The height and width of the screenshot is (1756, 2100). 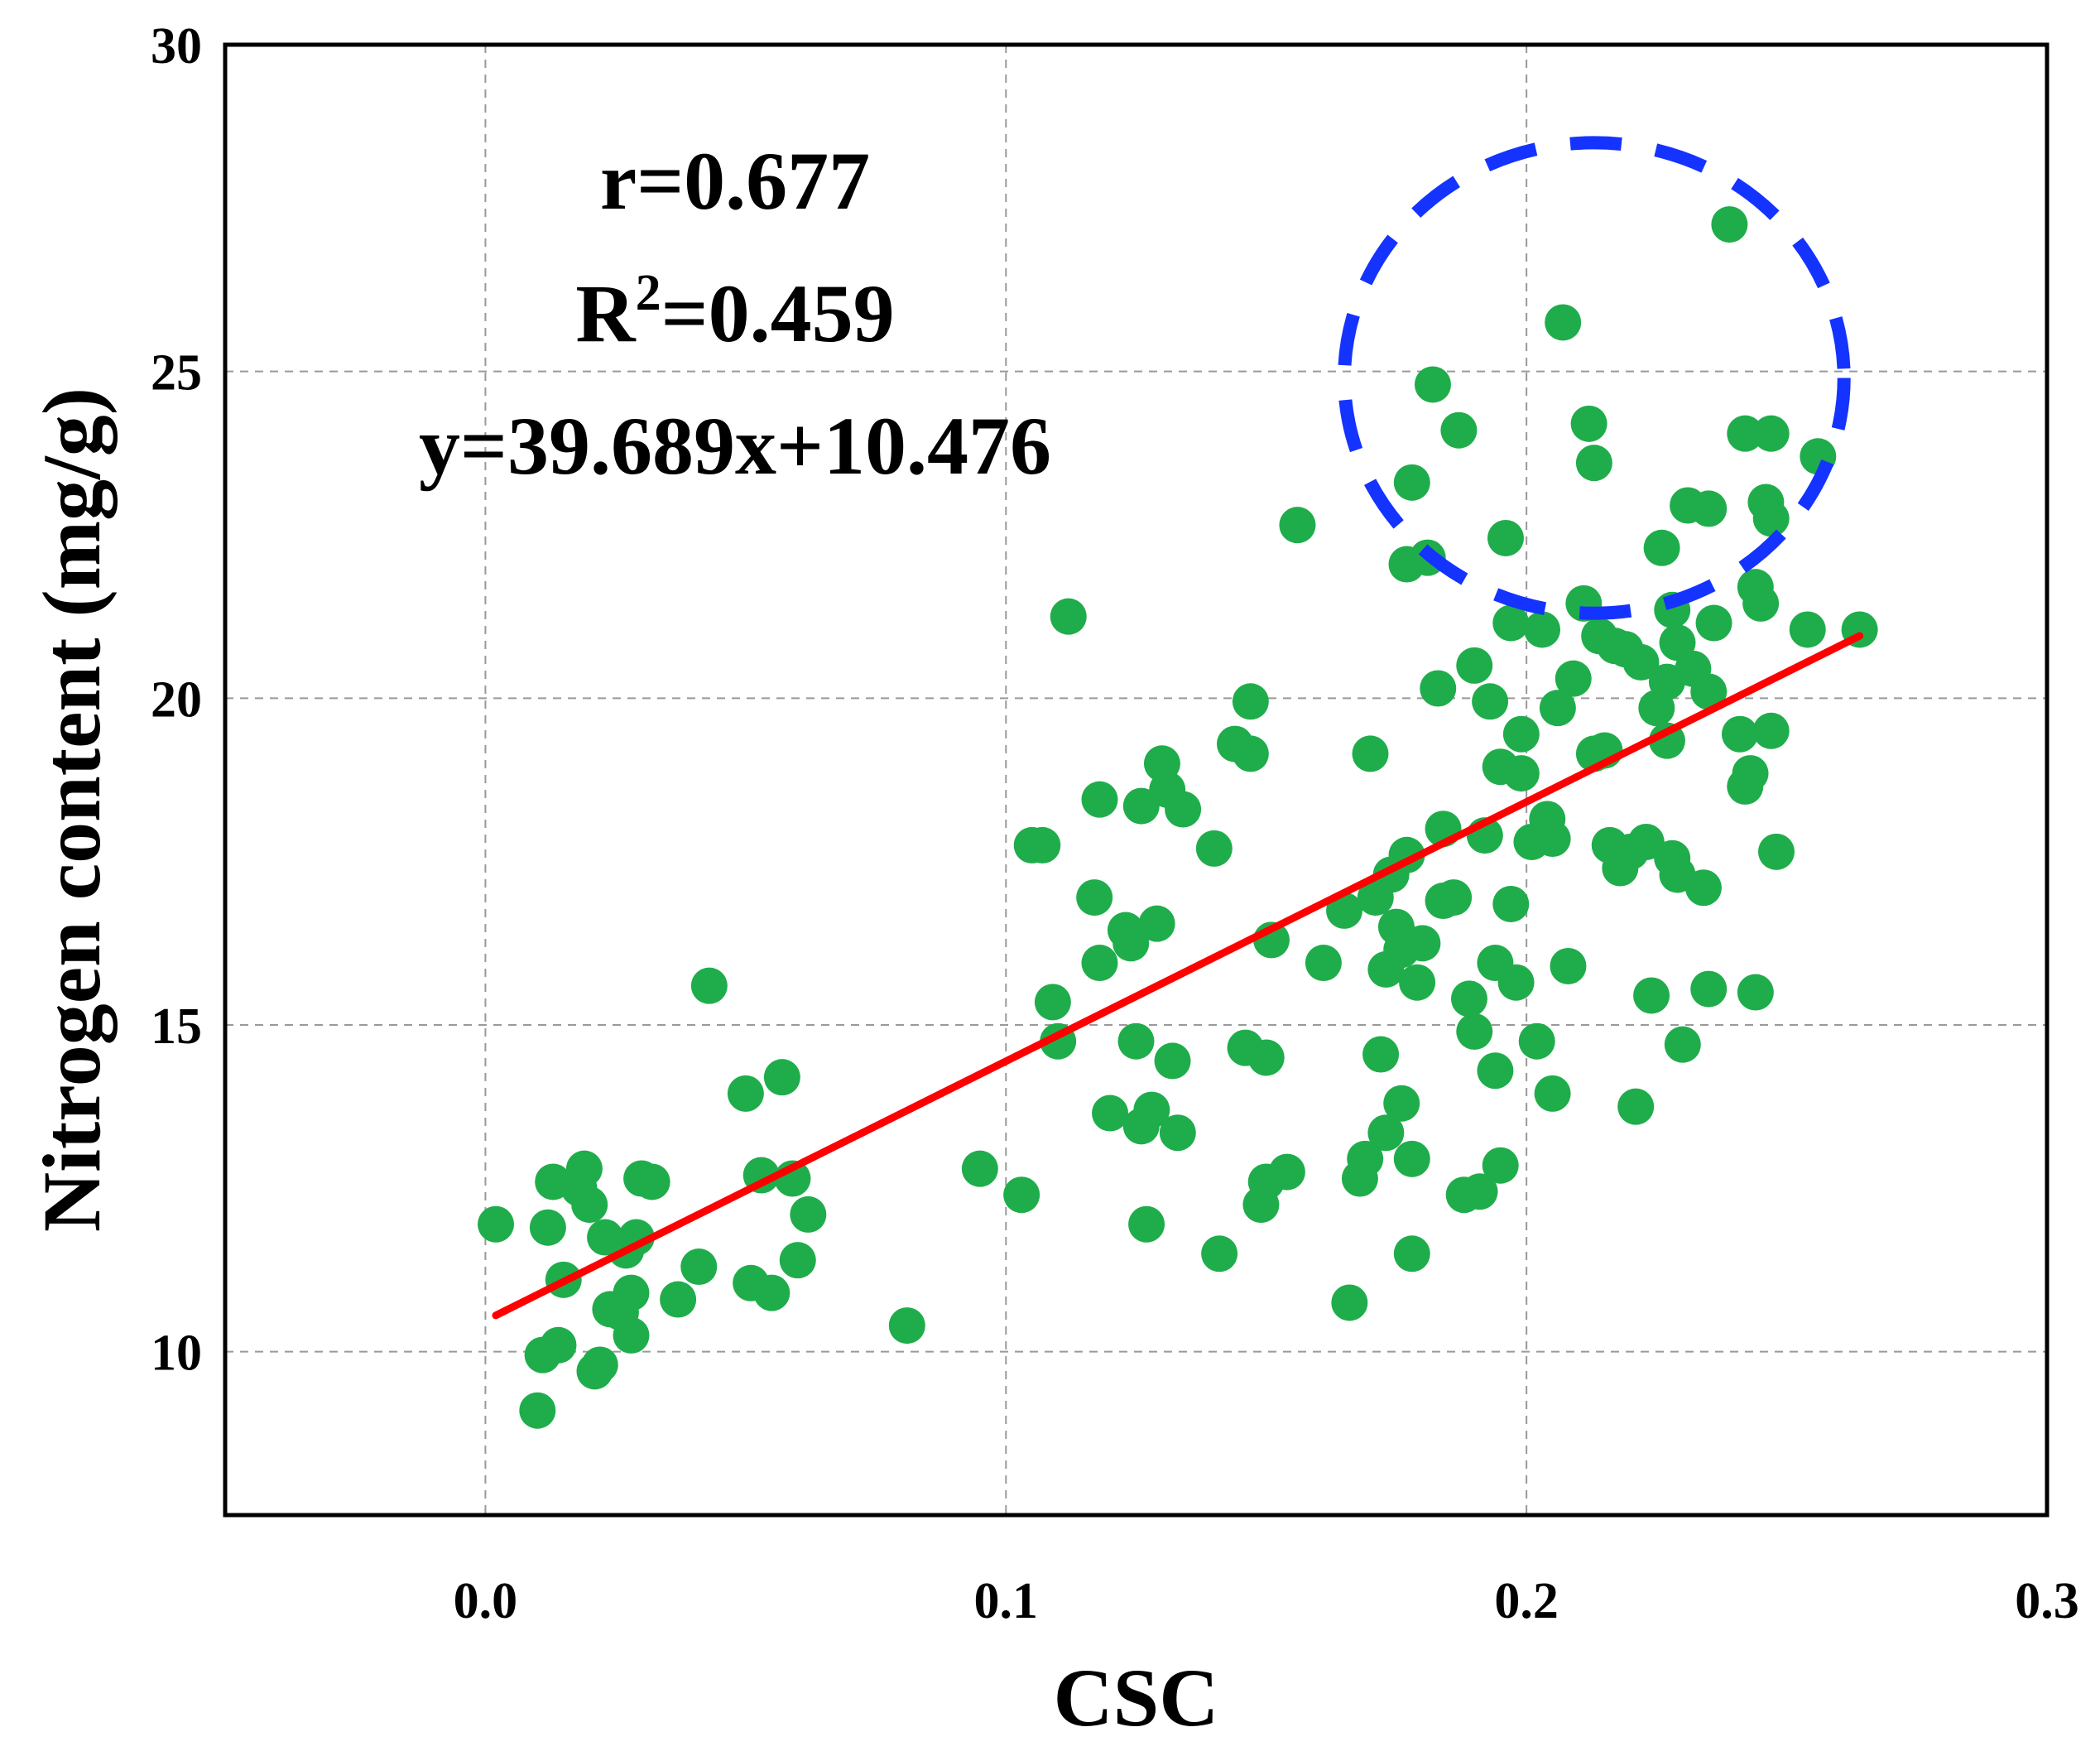 I want to click on correlation-coefficient: r=0.677, so click(x=735, y=181).